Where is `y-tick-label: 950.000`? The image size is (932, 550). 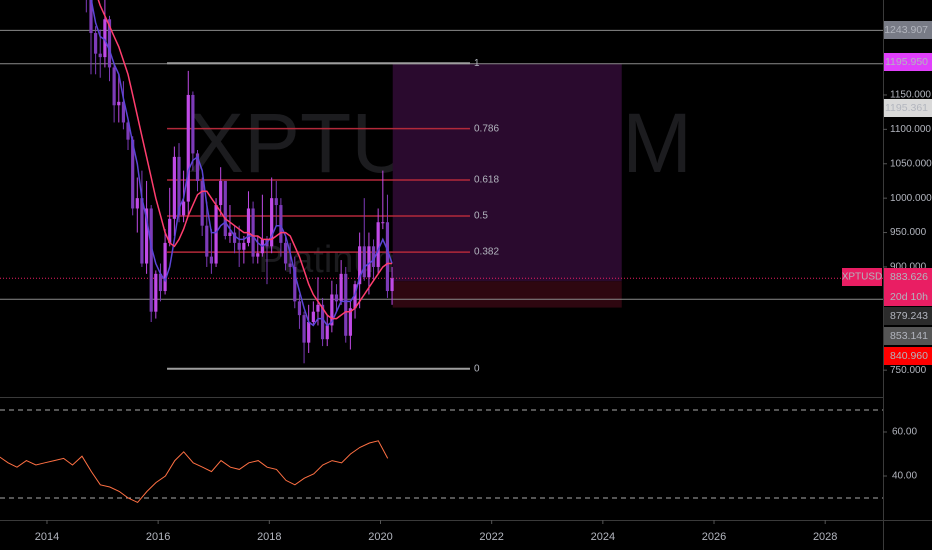 y-tick-label: 950.000 is located at coordinates (908, 232).